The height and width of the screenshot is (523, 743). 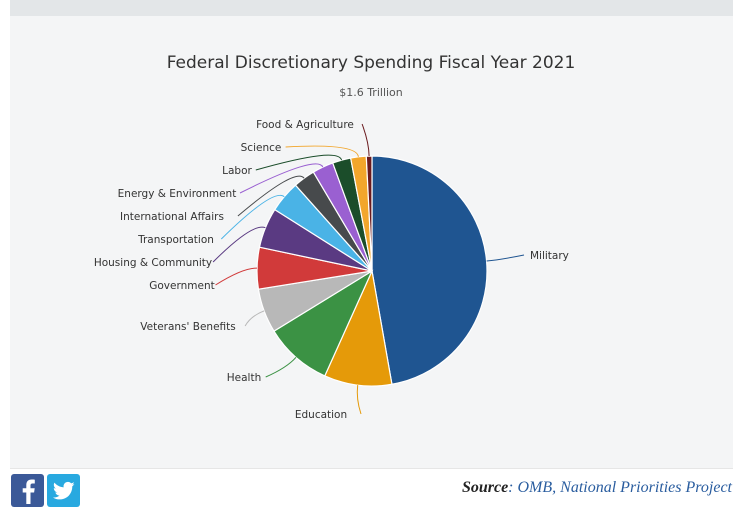 I want to click on pie-slices, so click(x=372, y=271).